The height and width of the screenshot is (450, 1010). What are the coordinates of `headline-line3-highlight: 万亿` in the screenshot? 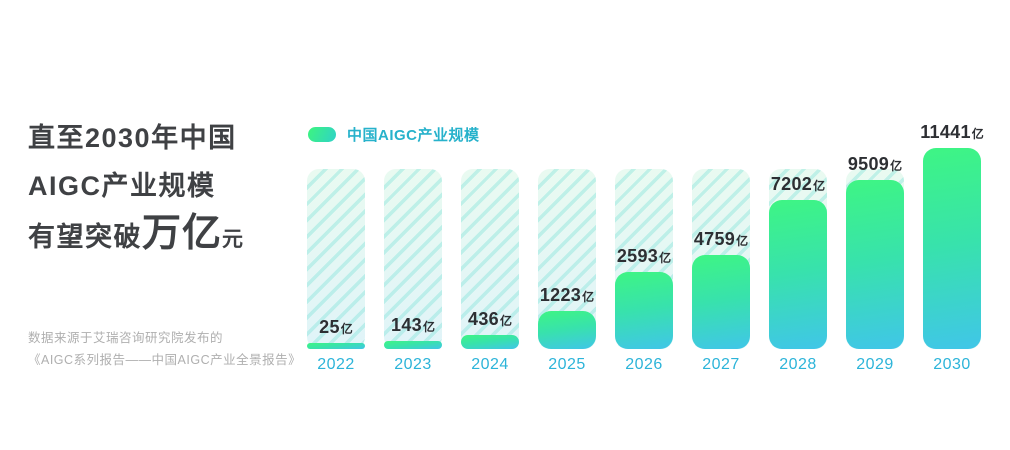 It's located at (182, 233).